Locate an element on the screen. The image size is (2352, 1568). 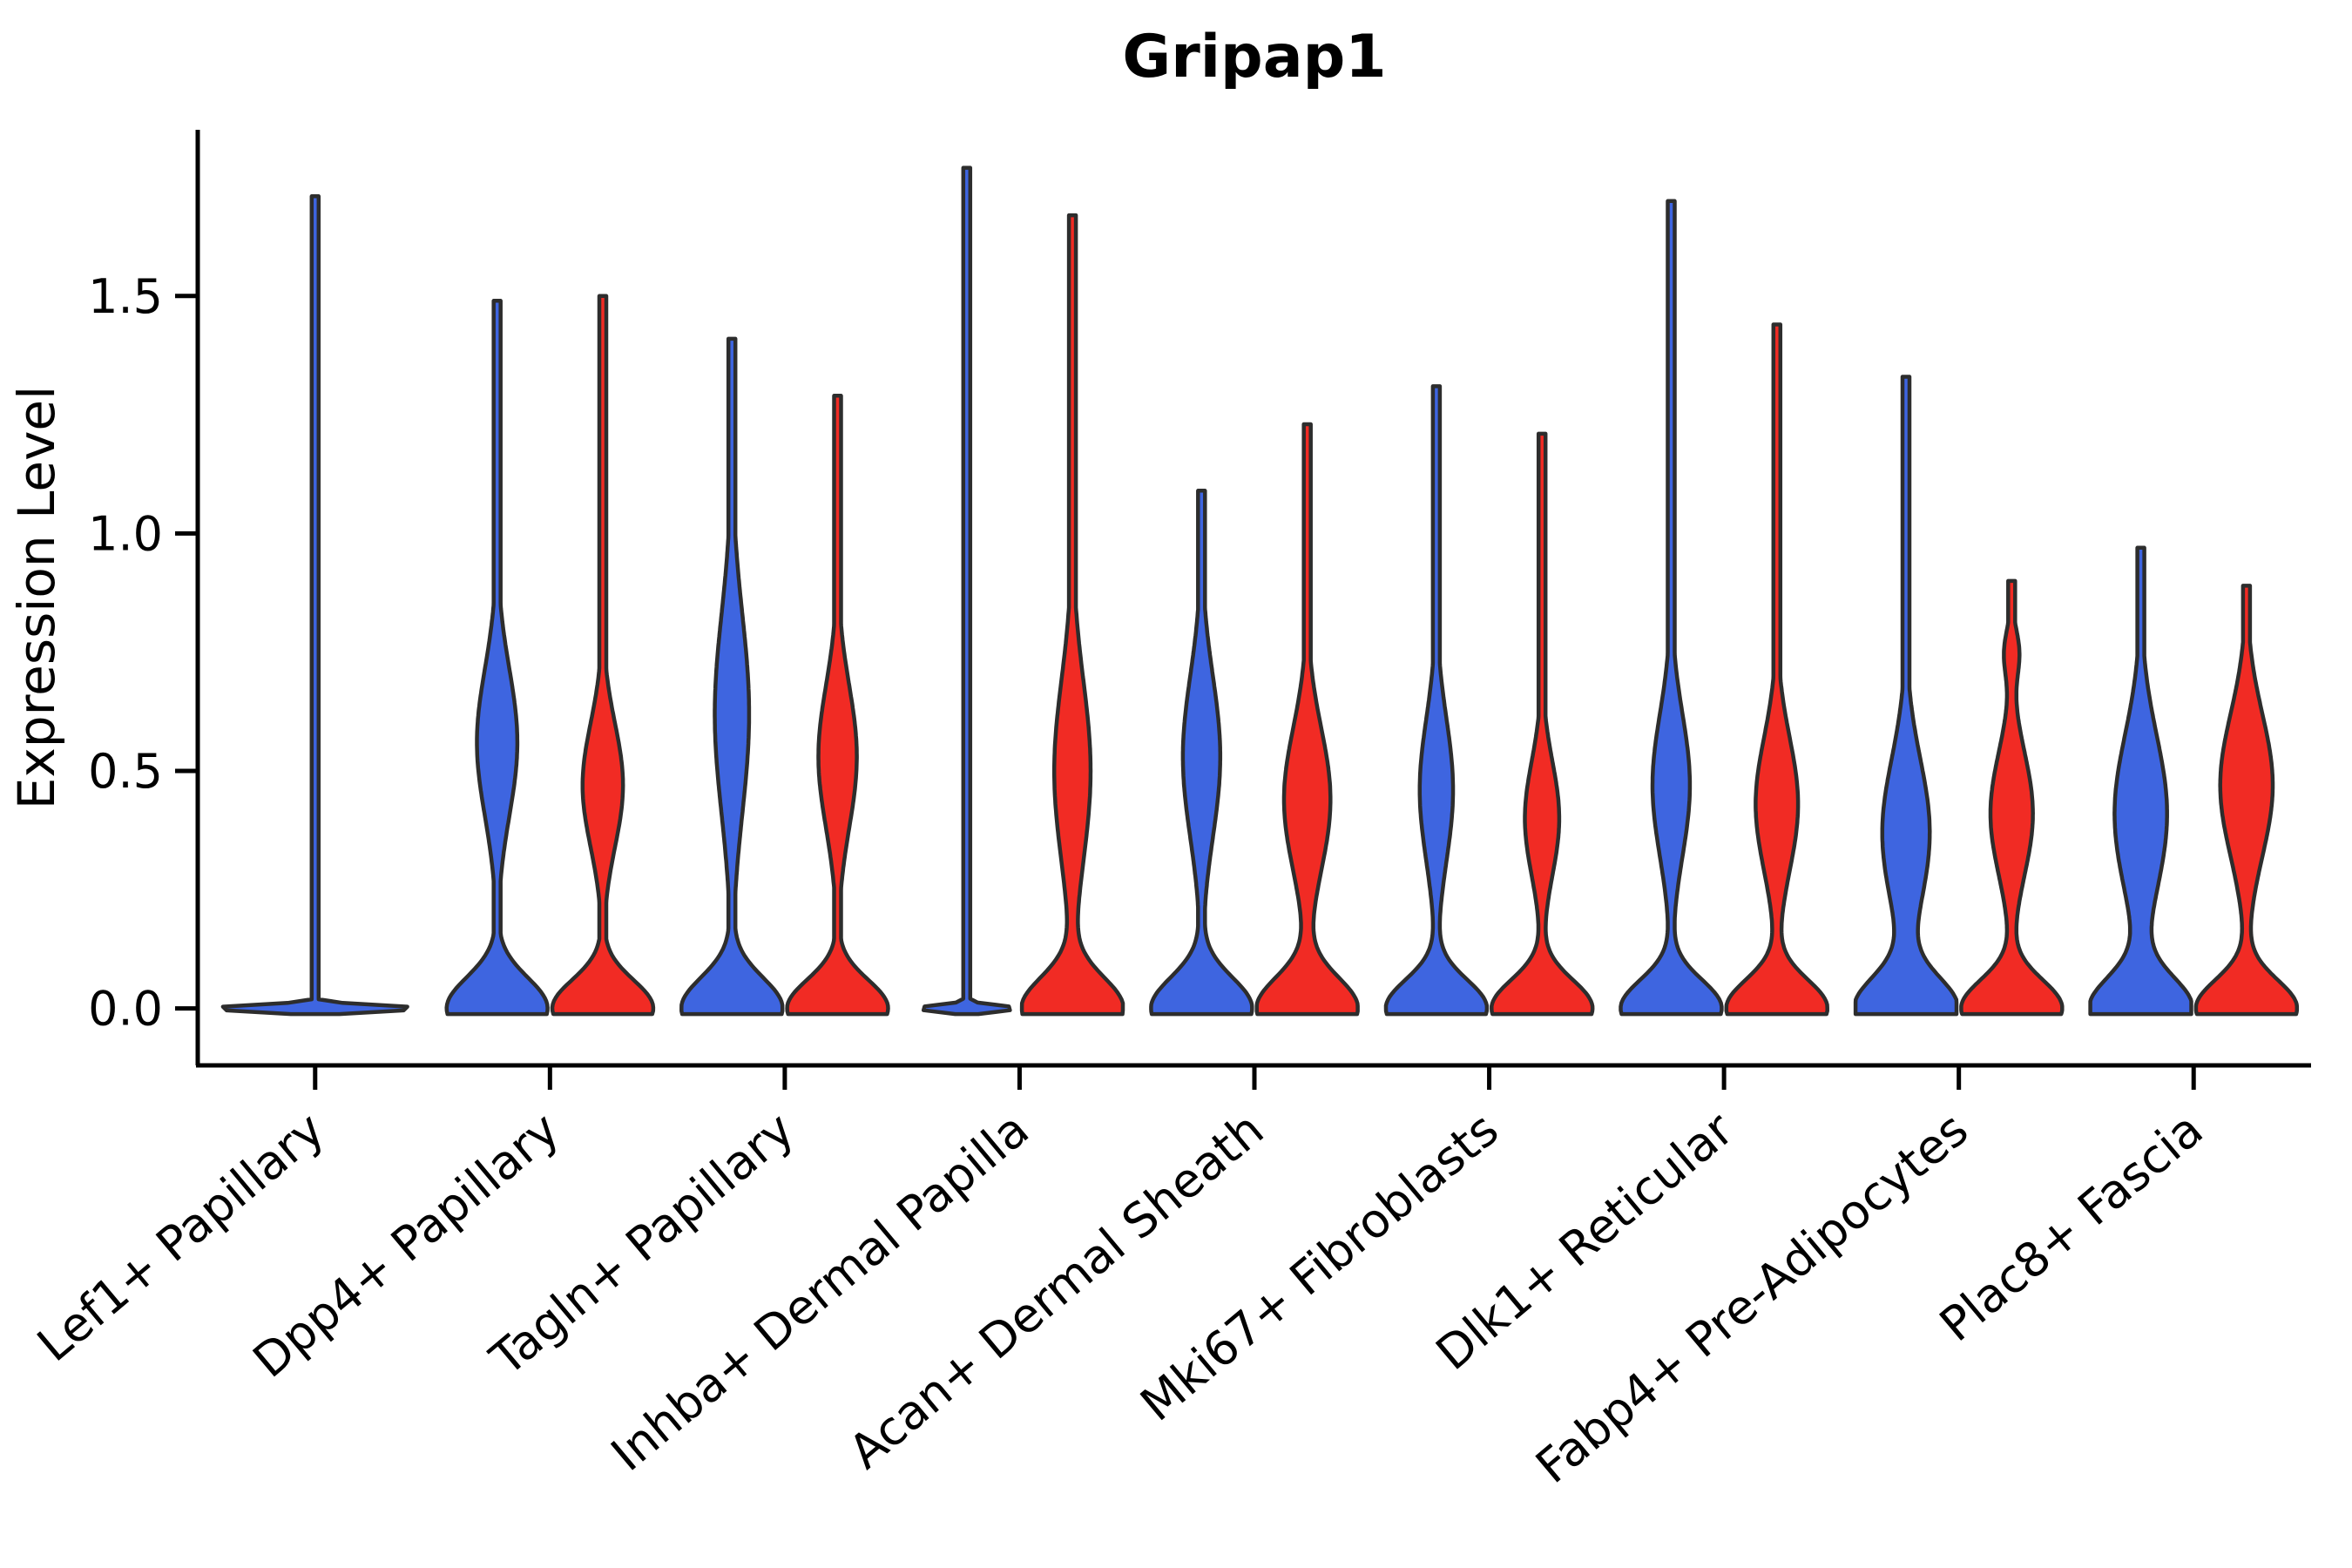
y-tick-label: 0.0 is located at coordinates (125, 1009).